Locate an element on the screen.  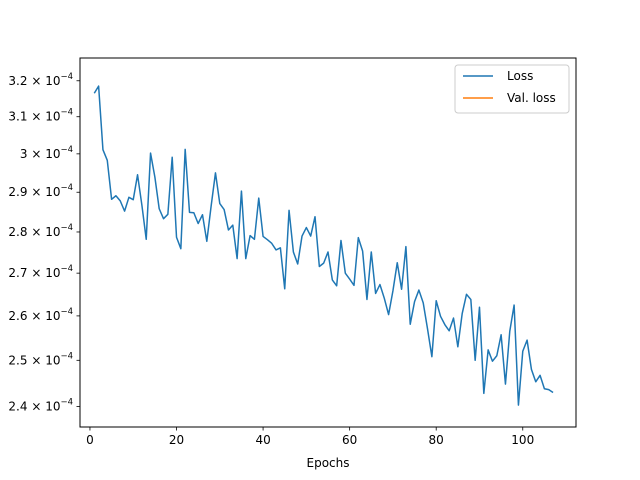
y-tick-label: 3.1 × 10⁻⁴ is located at coordinates (40, 116).